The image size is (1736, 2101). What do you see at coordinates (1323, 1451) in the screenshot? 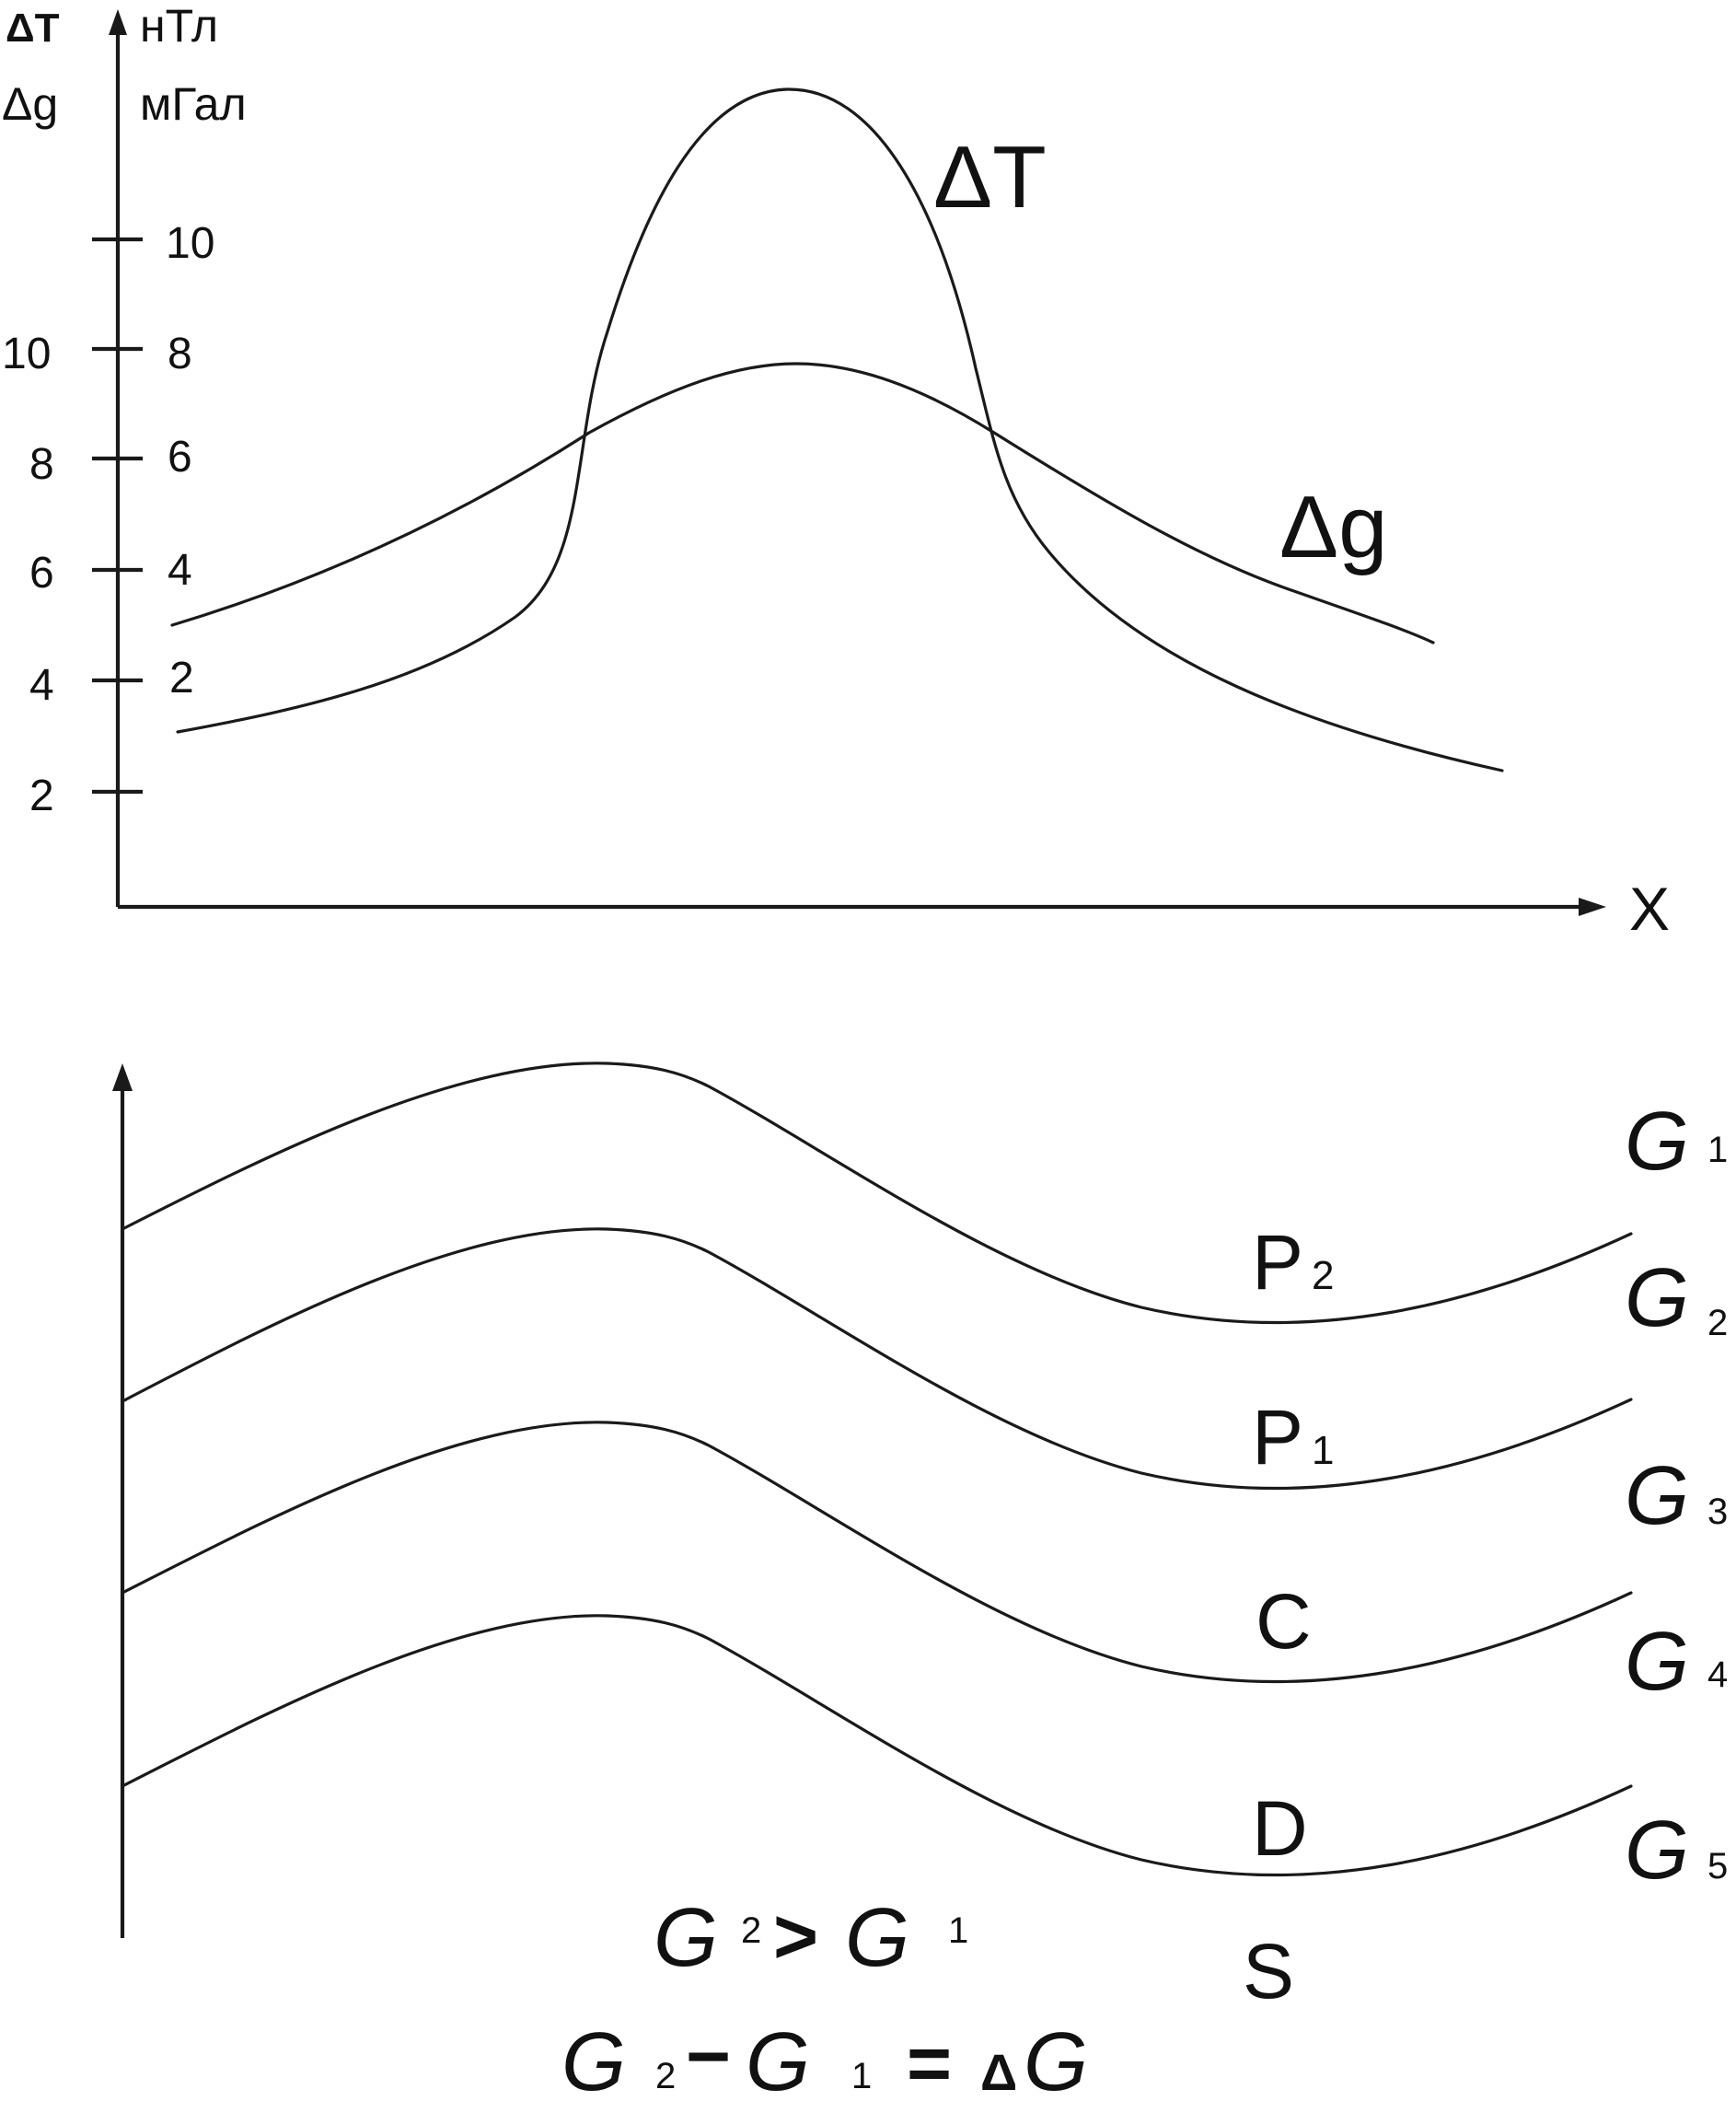
I see `strat-sub: 1` at bounding box center [1323, 1451].